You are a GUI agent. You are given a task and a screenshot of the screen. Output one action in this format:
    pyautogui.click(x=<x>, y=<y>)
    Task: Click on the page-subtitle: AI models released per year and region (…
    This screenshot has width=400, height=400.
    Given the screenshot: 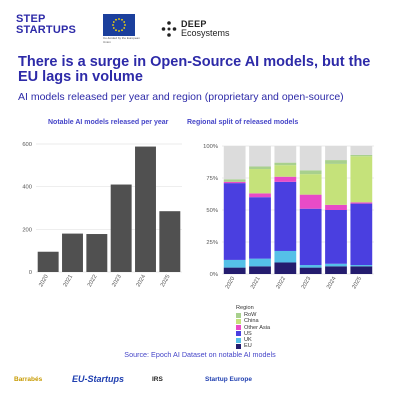 What is the action you would take?
    pyautogui.click(x=181, y=97)
    